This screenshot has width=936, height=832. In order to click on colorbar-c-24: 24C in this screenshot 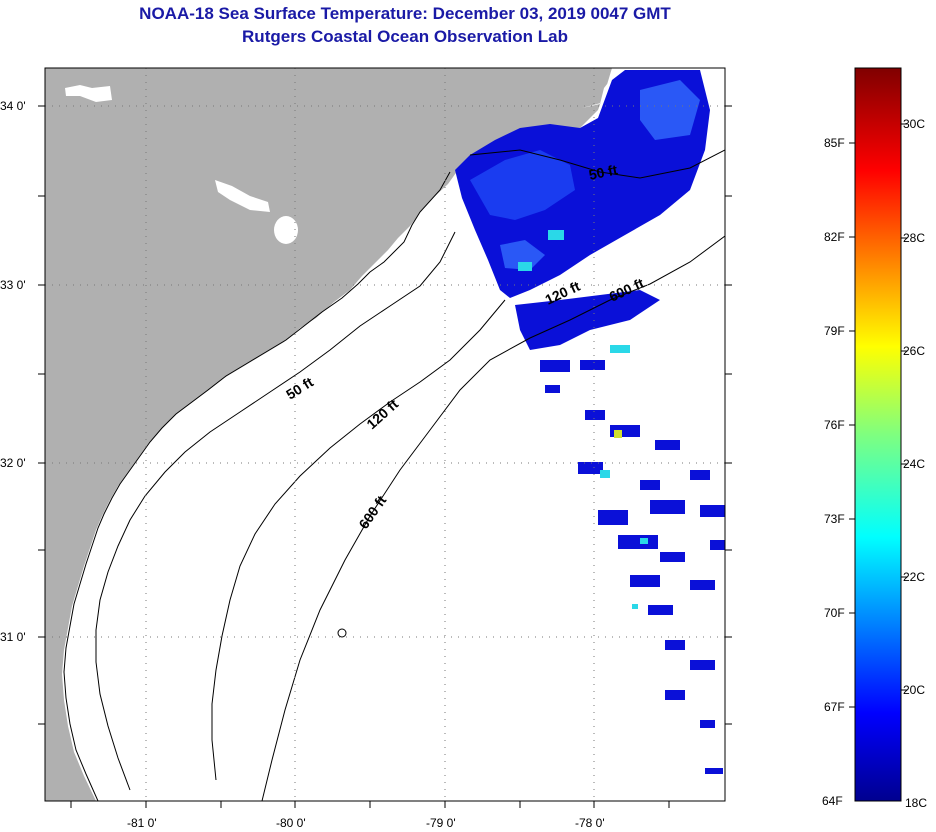, I will do `click(914, 464)`.